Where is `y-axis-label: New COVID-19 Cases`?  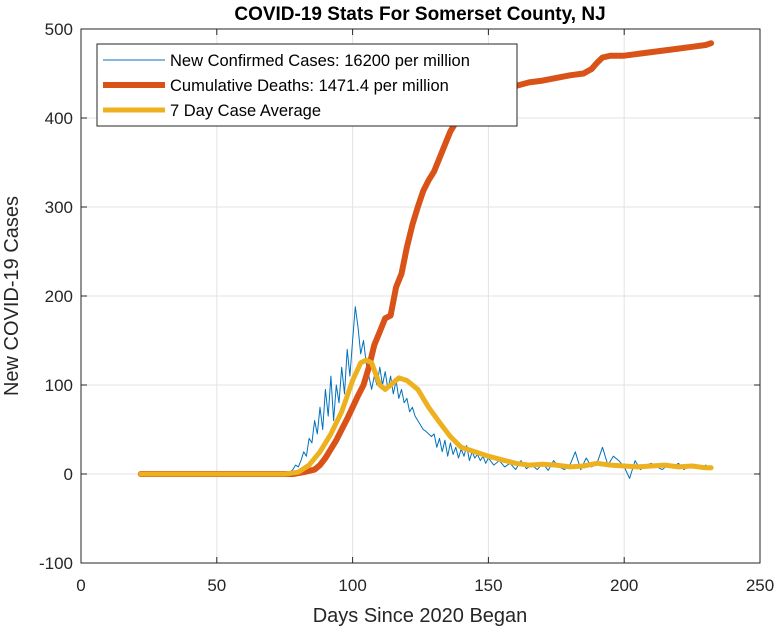
y-axis-label: New COVID-19 Cases is located at coordinates (12, 296).